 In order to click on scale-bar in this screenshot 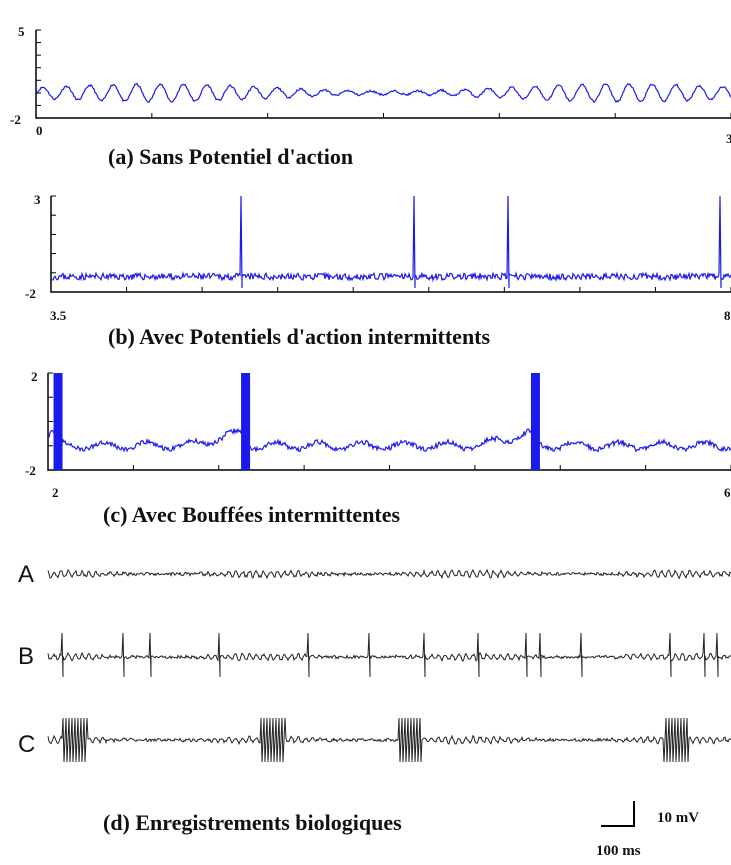, I will do `click(618, 814)`.